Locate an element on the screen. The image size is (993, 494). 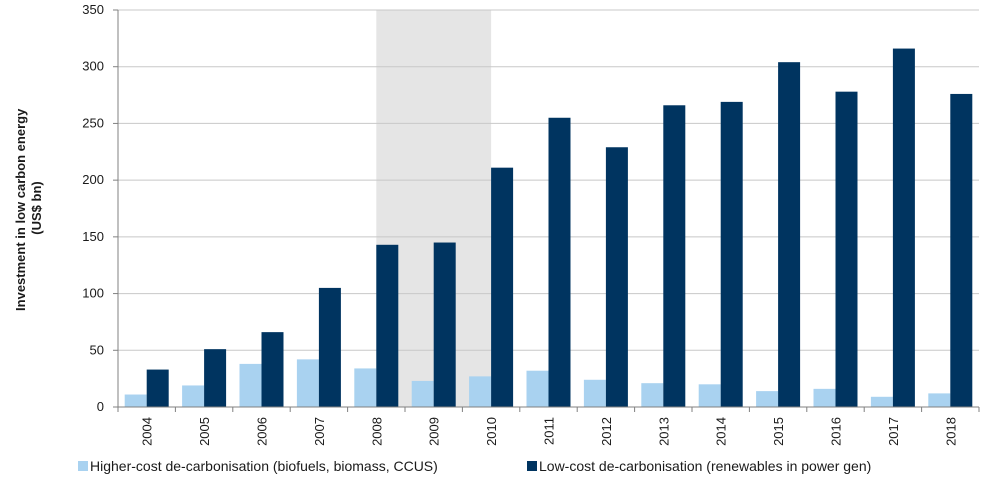
x-tick-label: 2007 is located at coordinates (319, 431).